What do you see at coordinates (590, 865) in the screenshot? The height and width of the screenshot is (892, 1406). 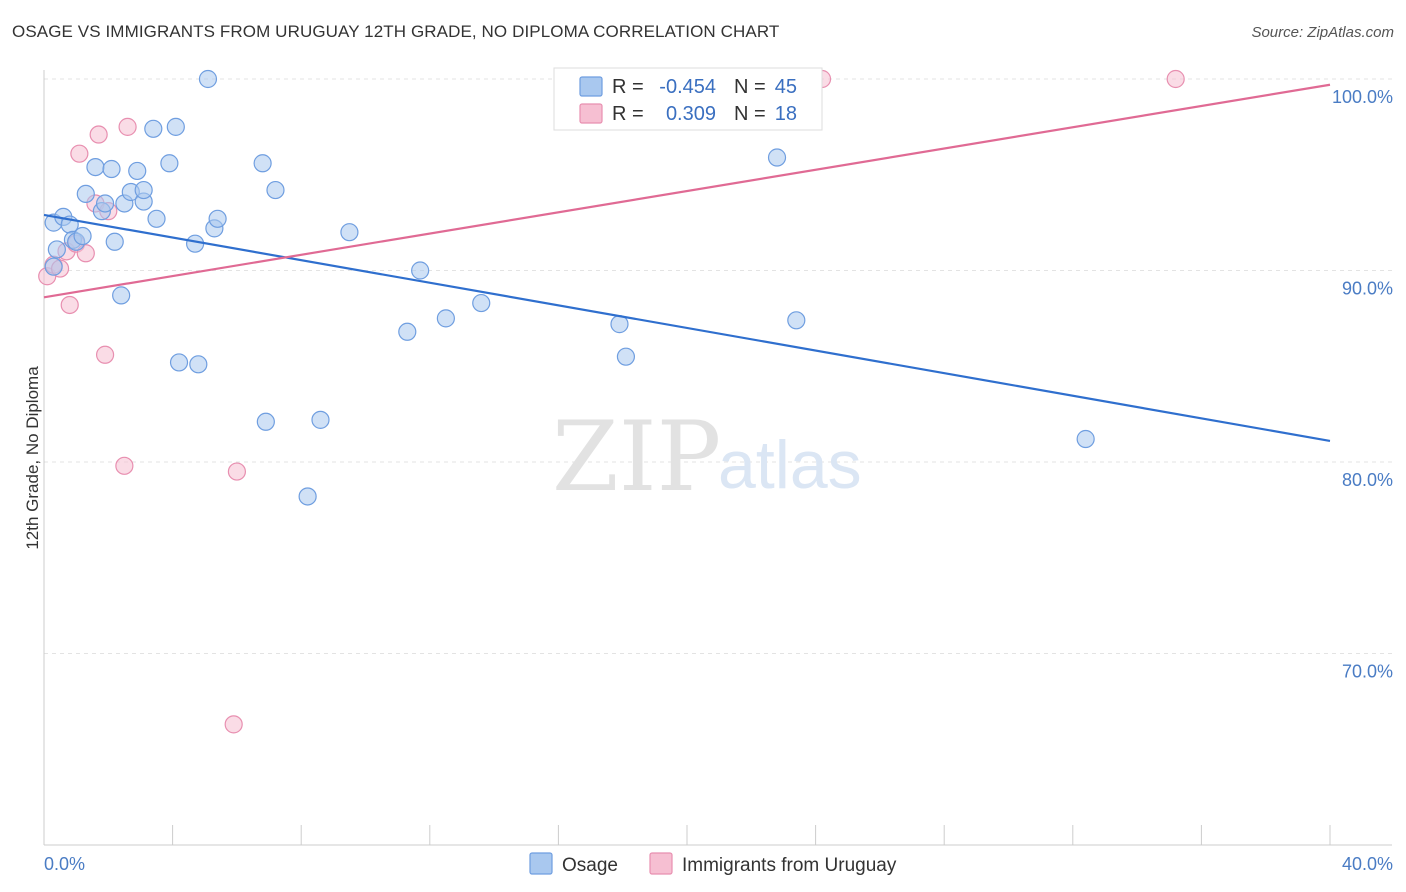 I see `bottom-legend-label-osage: Osage` at bounding box center [590, 865].